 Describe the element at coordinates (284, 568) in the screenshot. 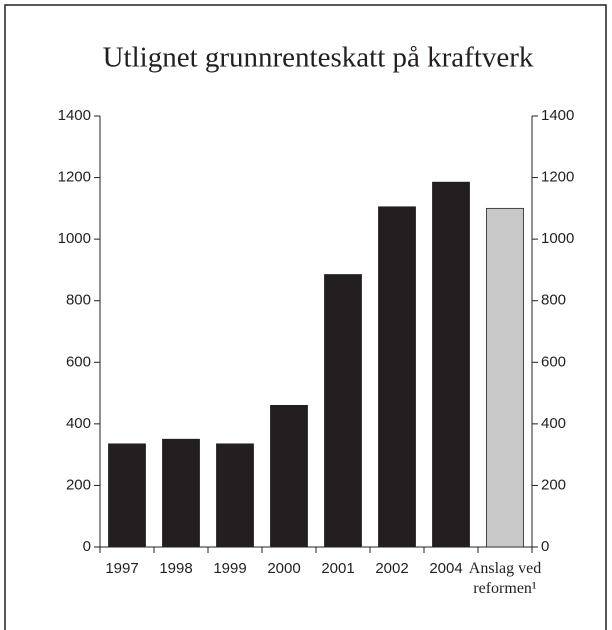

I see `x-tick-label: 2000` at that location.